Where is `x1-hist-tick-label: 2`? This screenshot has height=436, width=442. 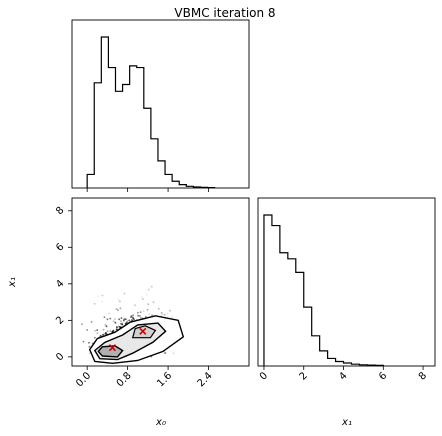 x1-hist-tick-label: 2 is located at coordinates (304, 376).